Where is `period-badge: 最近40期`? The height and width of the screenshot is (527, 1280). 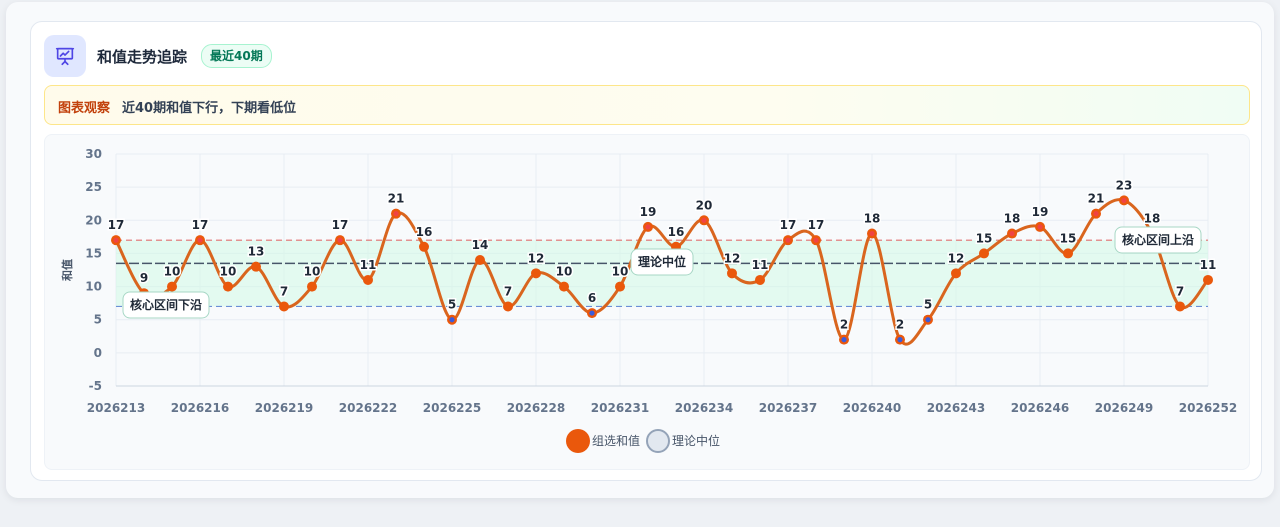 period-badge: 最近40期 is located at coordinates (236, 56).